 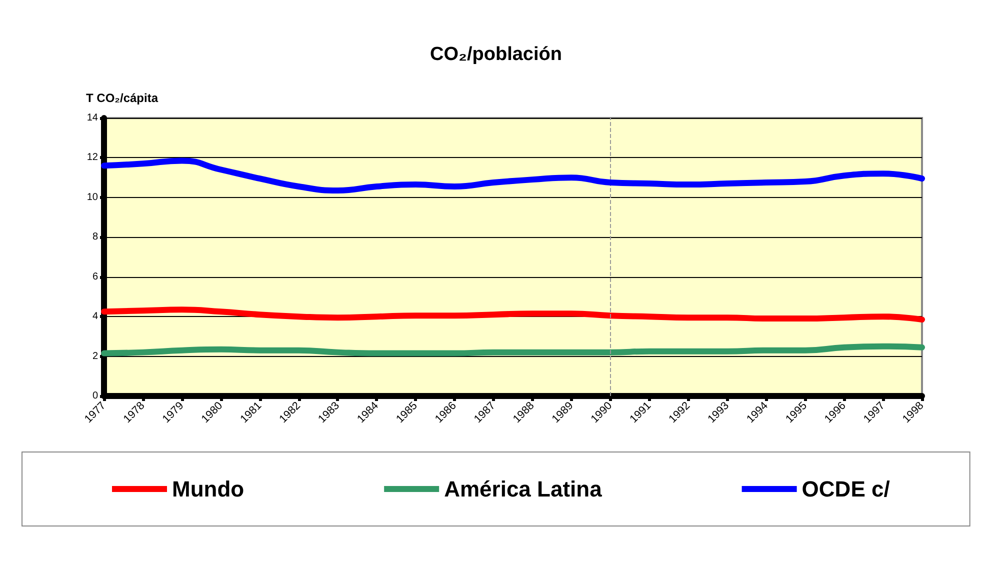 What do you see at coordinates (92, 158) in the screenshot?
I see `y-tick-label: 12` at bounding box center [92, 158].